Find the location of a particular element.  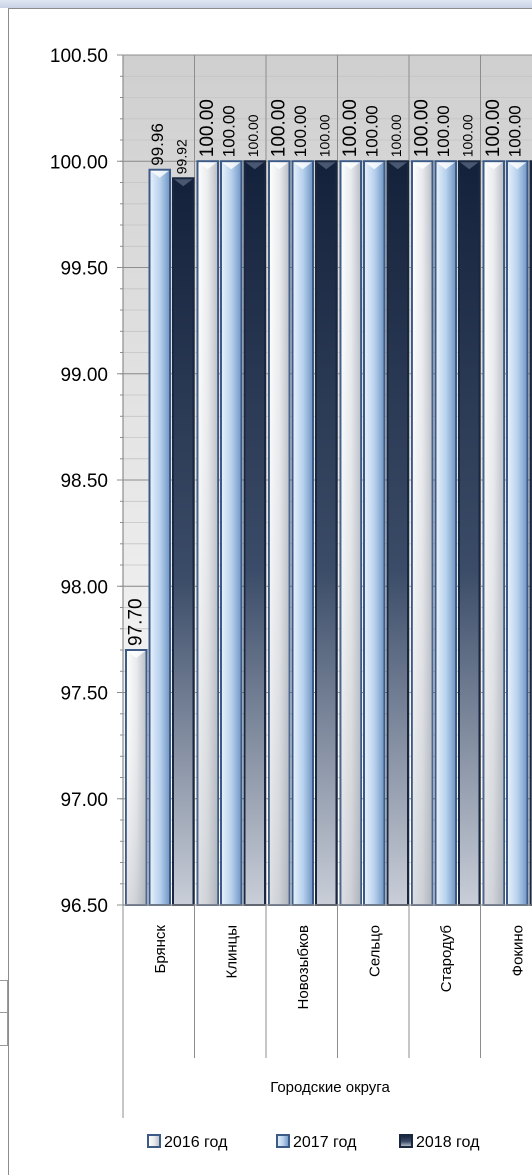

x-category-label: Клинцы is located at coordinates (231, 952).